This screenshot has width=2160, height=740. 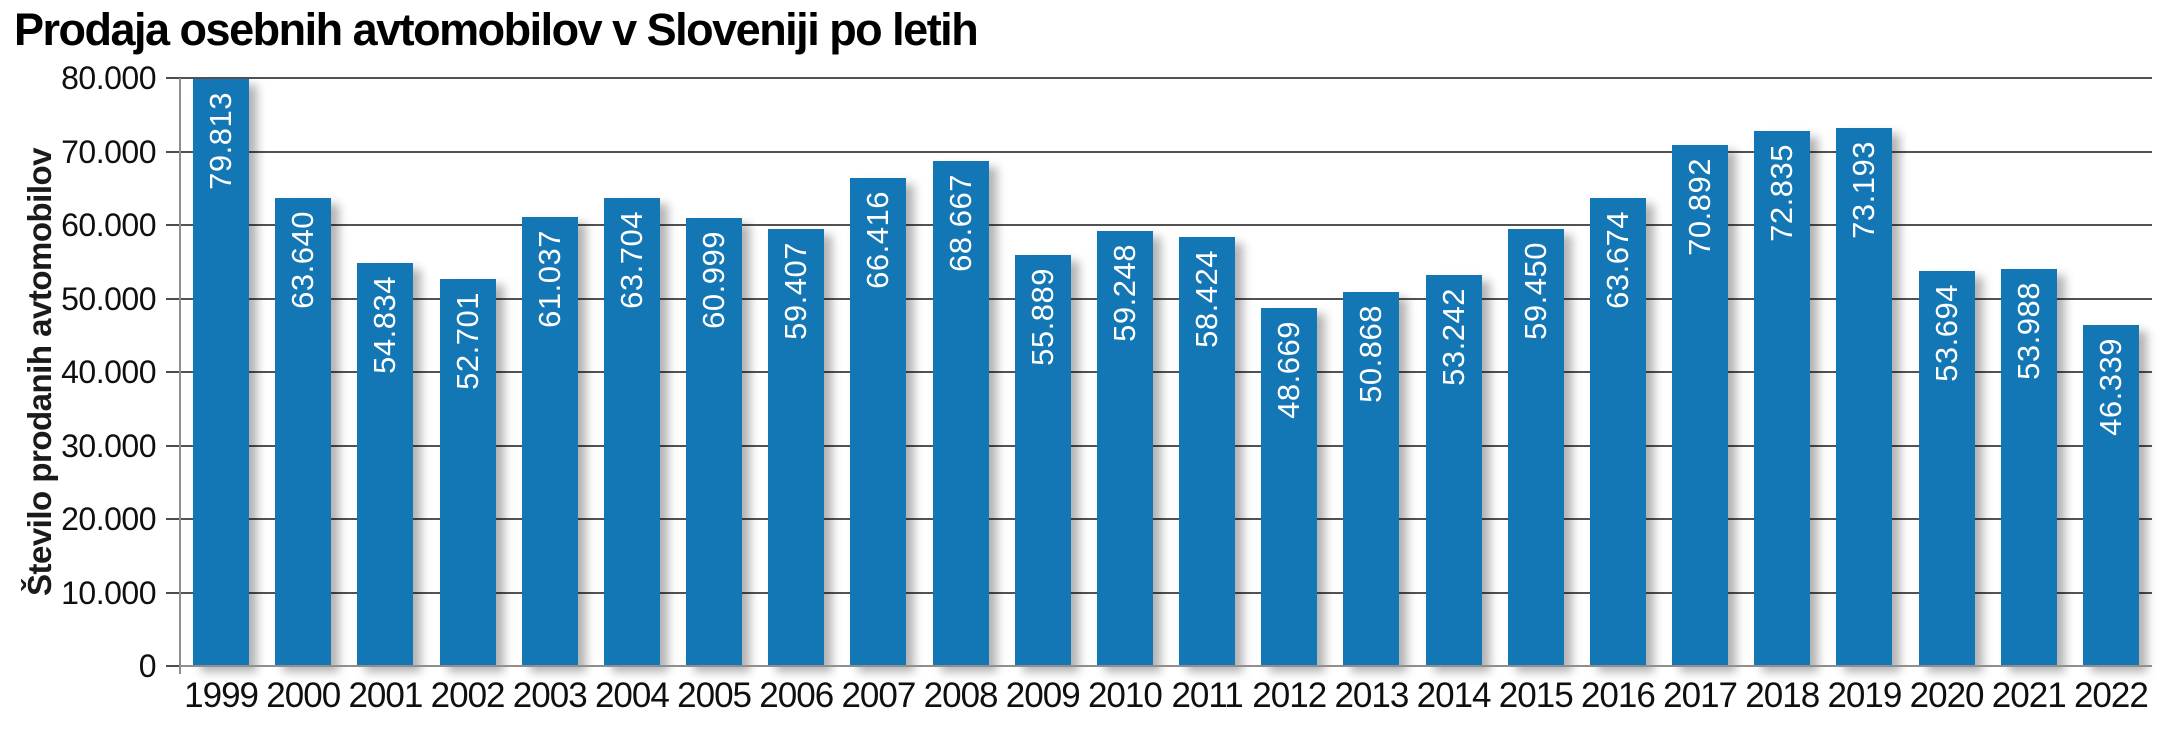 I want to click on bar-2015: 59.450, so click(x=1535, y=447).